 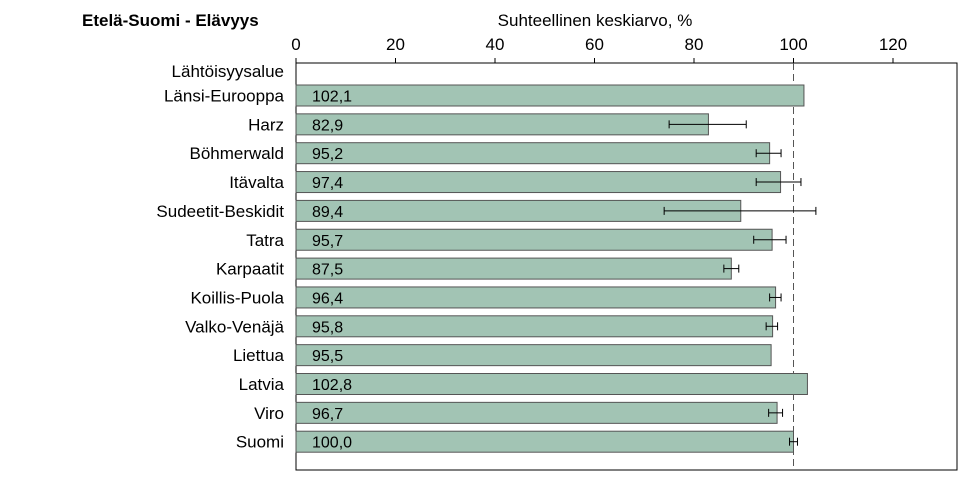 What do you see at coordinates (220, 211) in the screenshot?
I see `category-label: Sudeetit-Beskidit` at bounding box center [220, 211].